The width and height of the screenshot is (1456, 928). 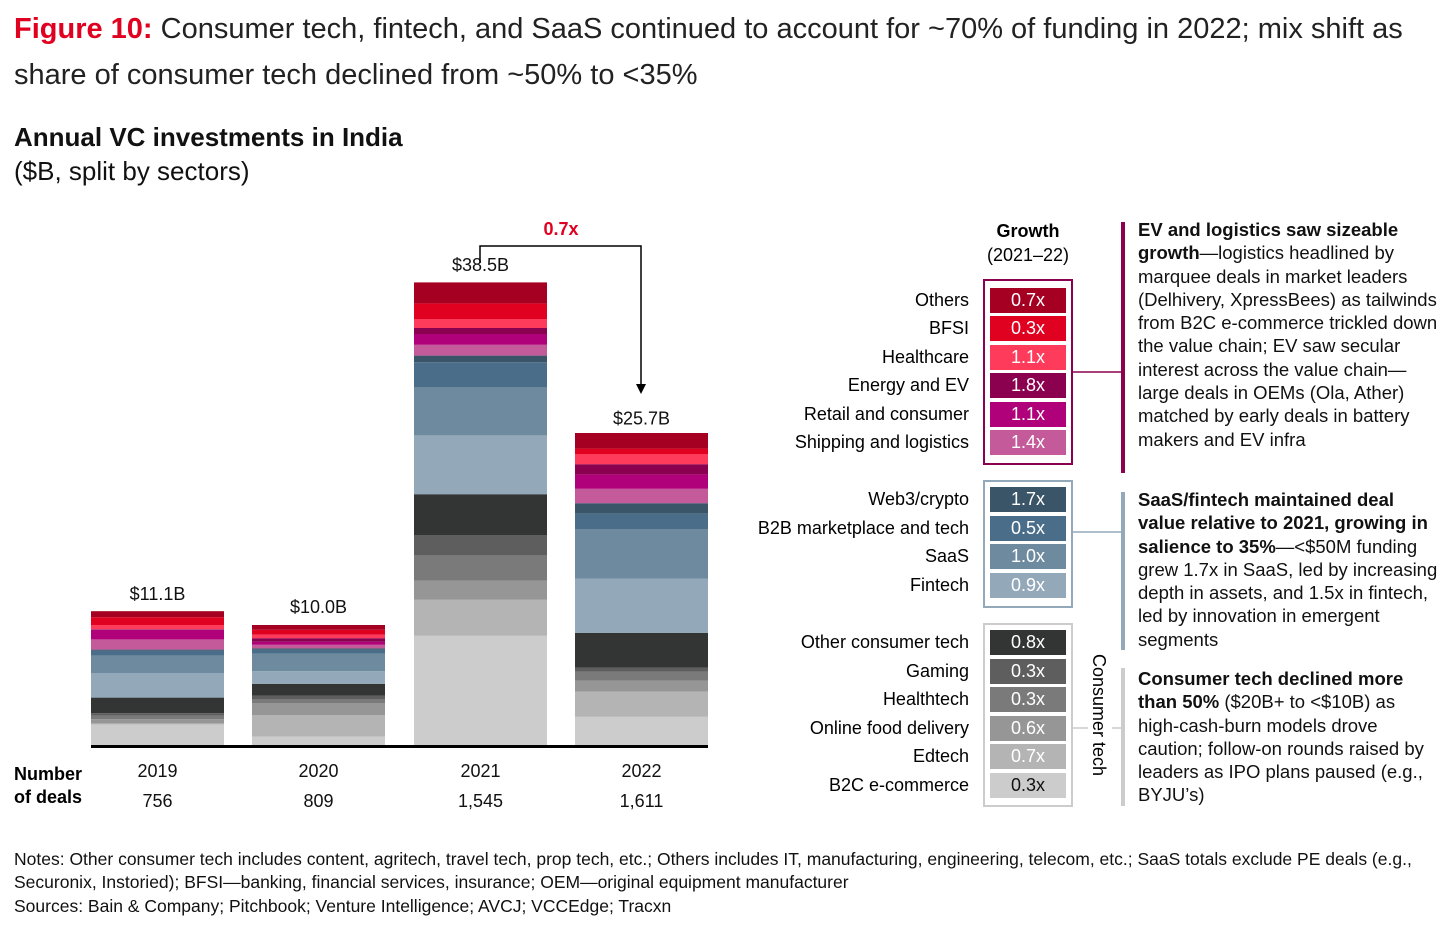 I want to click on growth-header: Growth, so click(x=1028, y=231).